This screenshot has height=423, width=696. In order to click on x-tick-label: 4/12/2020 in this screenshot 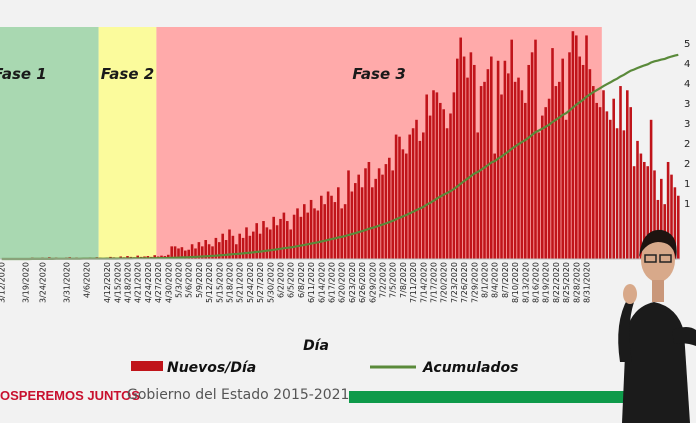, I will do `click(107, 282)`.